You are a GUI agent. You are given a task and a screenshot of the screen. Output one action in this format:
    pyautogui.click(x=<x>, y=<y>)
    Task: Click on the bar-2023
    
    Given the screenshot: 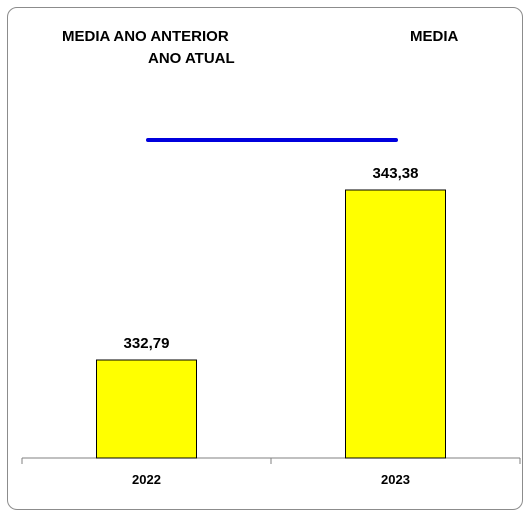 What is the action you would take?
    pyautogui.click(x=395, y=324)
    